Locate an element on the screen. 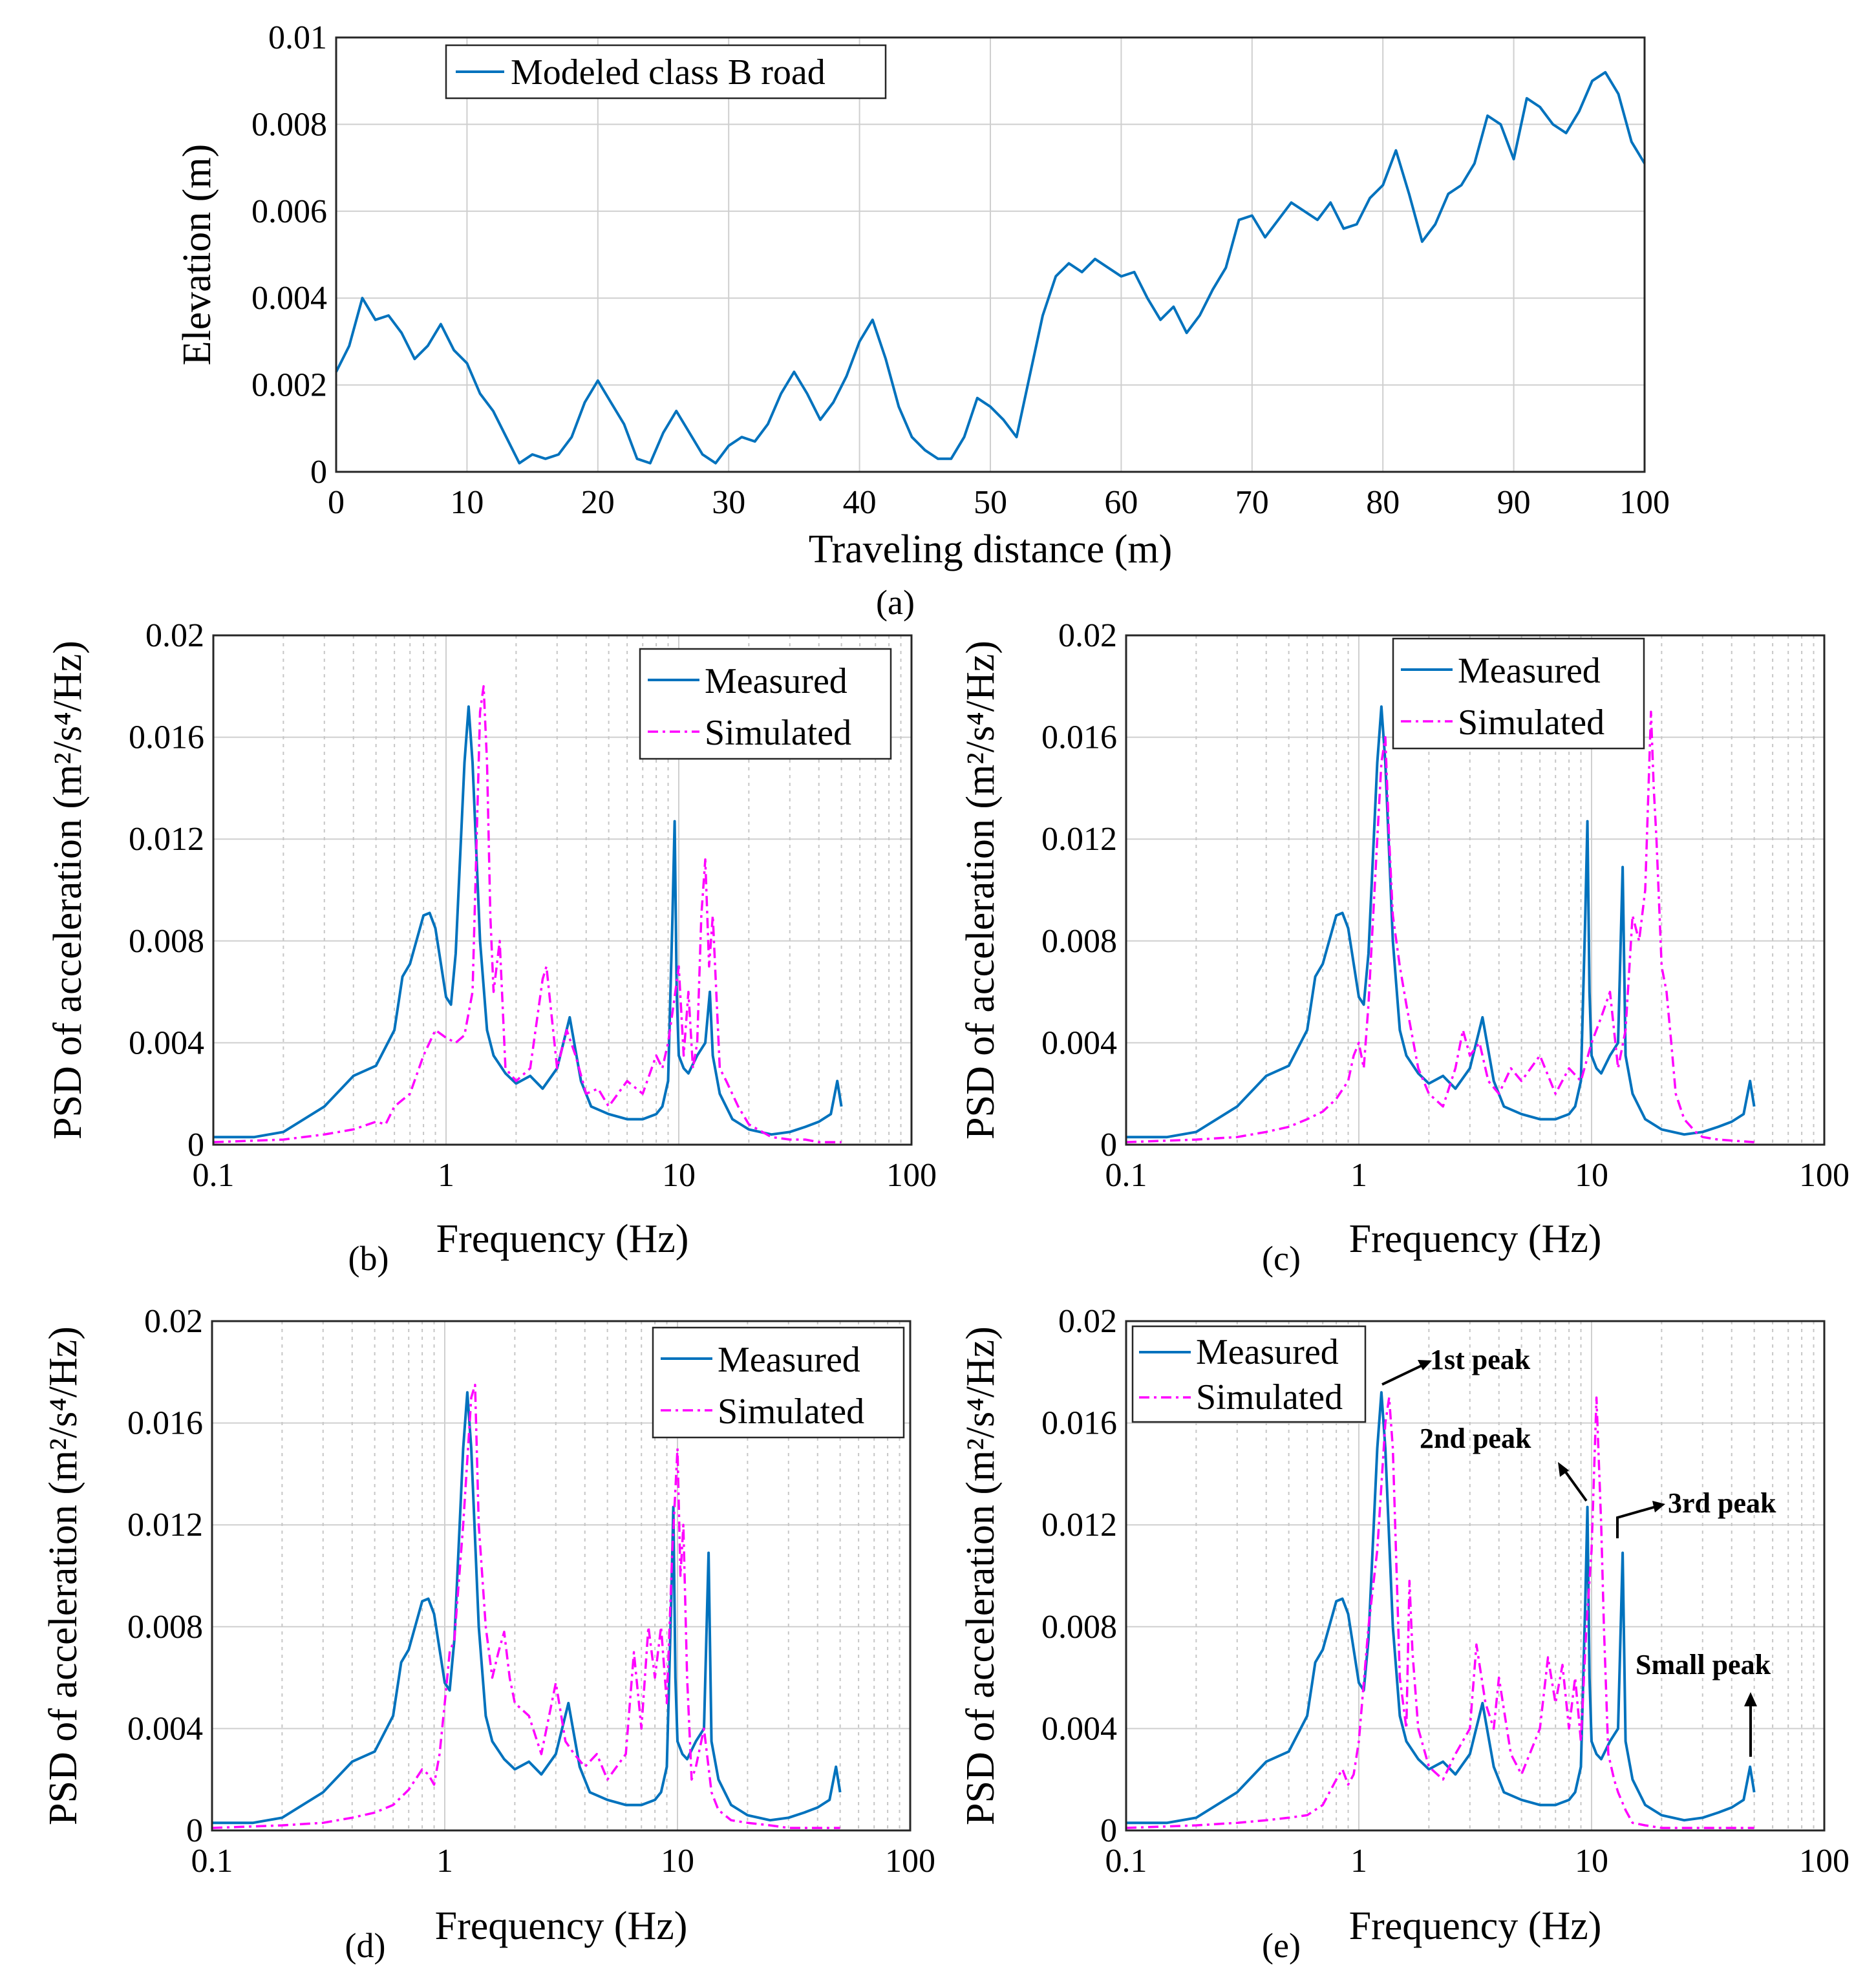  panel-a-label: (a) is located at coordinates (896, 602).